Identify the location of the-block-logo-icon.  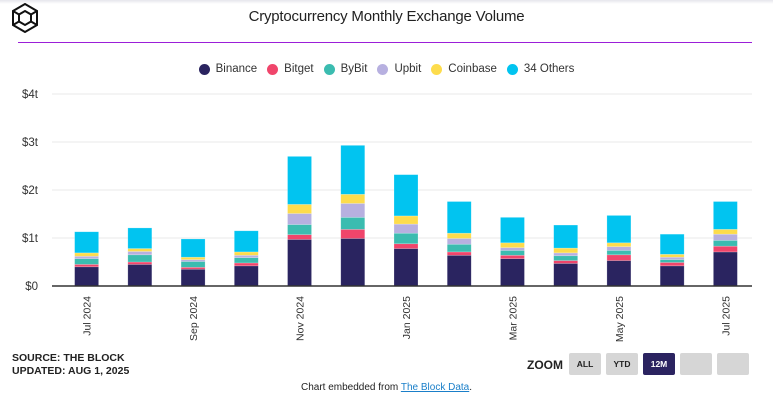
(25, 18).